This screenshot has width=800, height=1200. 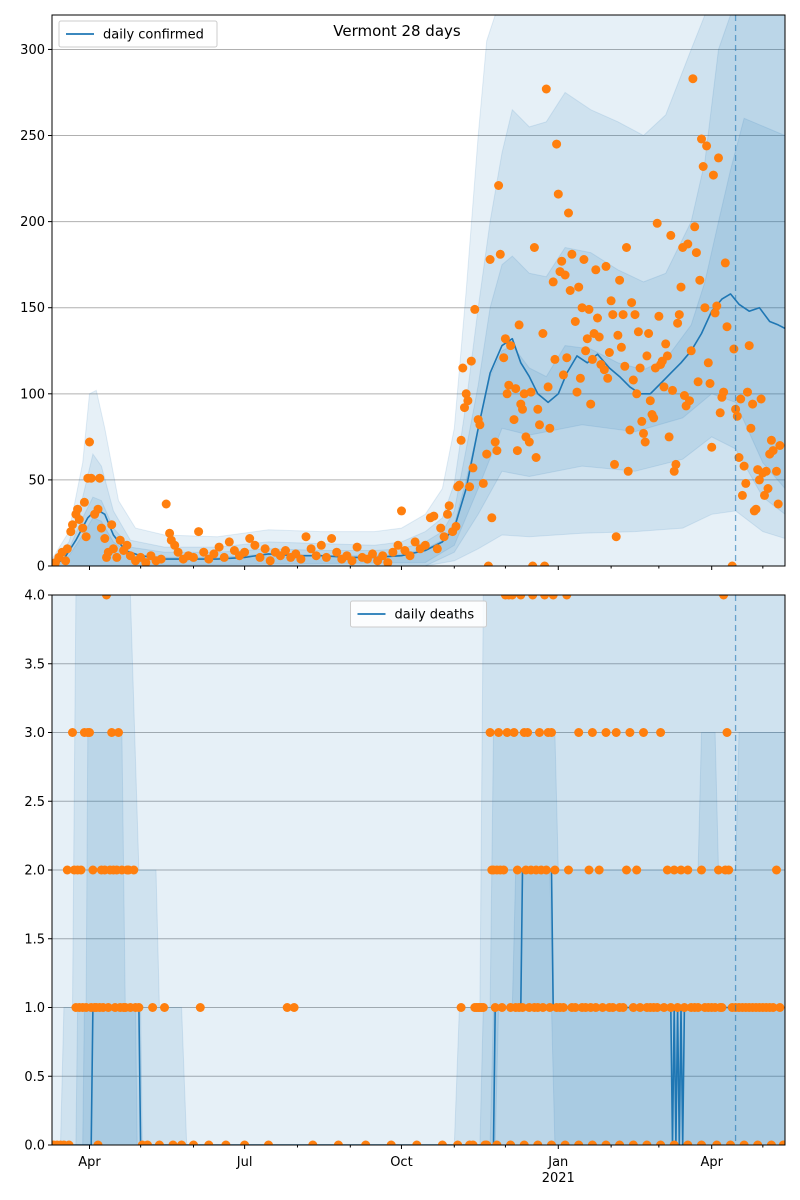 I want to click on deaths-y-tick-label: 2.0, so click(x=34, y=871).